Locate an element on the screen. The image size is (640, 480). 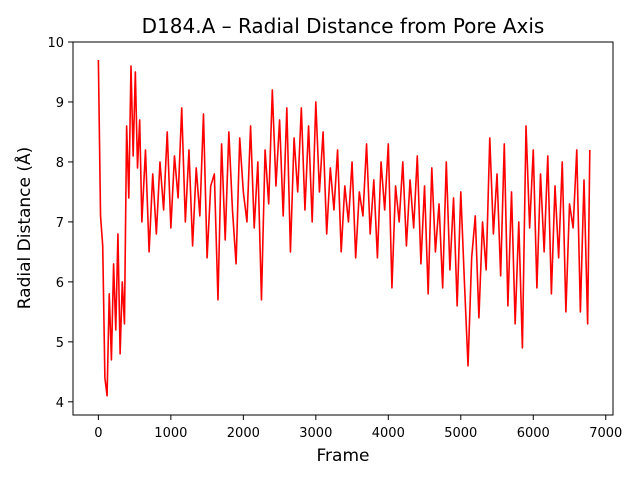
x-tick-label: 4000 is located at coordinates (388, 433).